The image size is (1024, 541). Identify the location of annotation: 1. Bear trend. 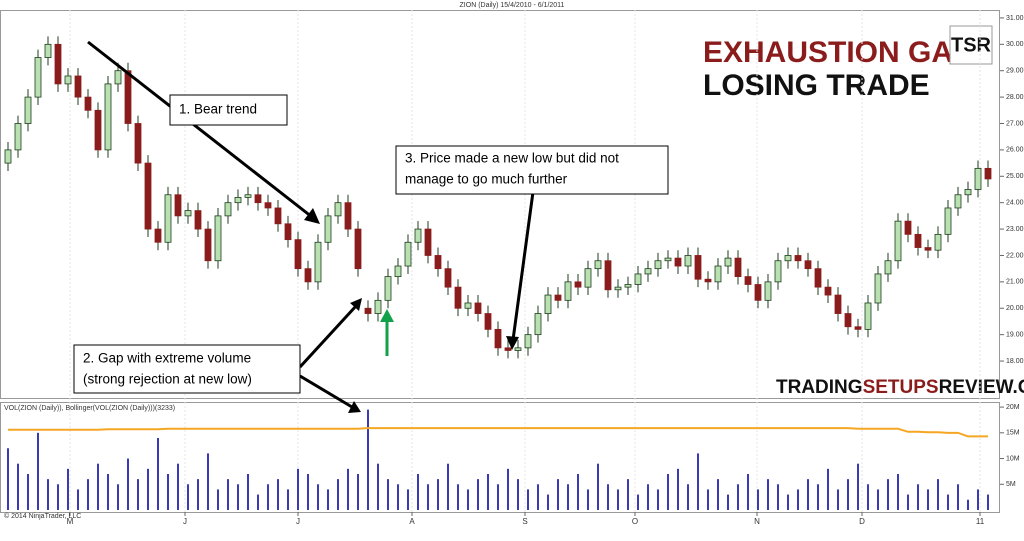
(228, 110).